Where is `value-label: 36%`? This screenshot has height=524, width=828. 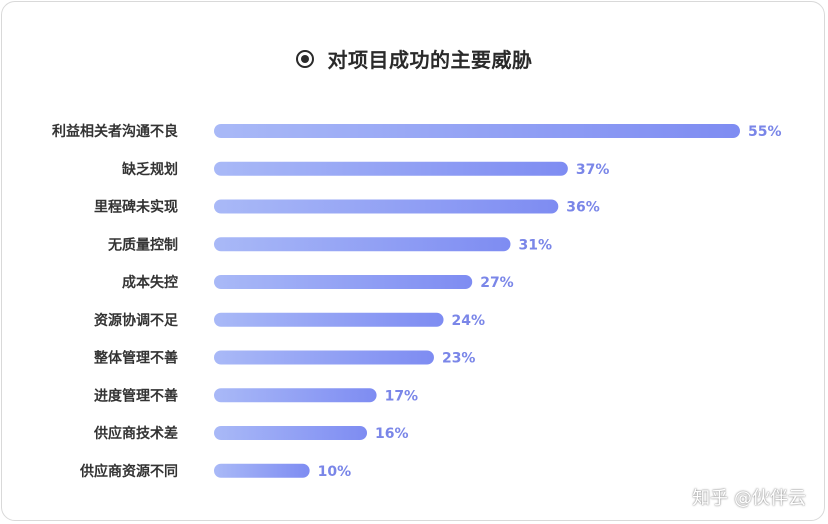 value-label: 36% is located at coordinates (583, 208).